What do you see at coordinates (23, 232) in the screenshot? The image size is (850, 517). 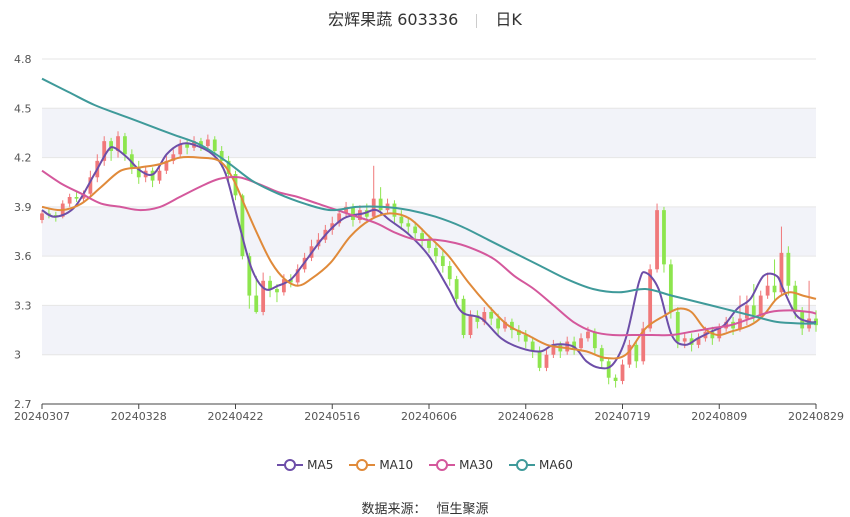 I see `y-axis: 2.7 3 3.3 3.6 3.9 4.2 4.5 4.8` at bounding box center [23, 232].